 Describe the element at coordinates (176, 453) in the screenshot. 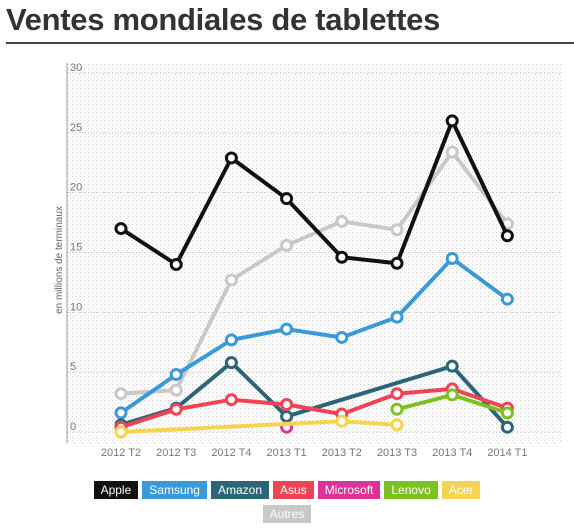

I see `x-tick-label: 2012 T3` at that location.